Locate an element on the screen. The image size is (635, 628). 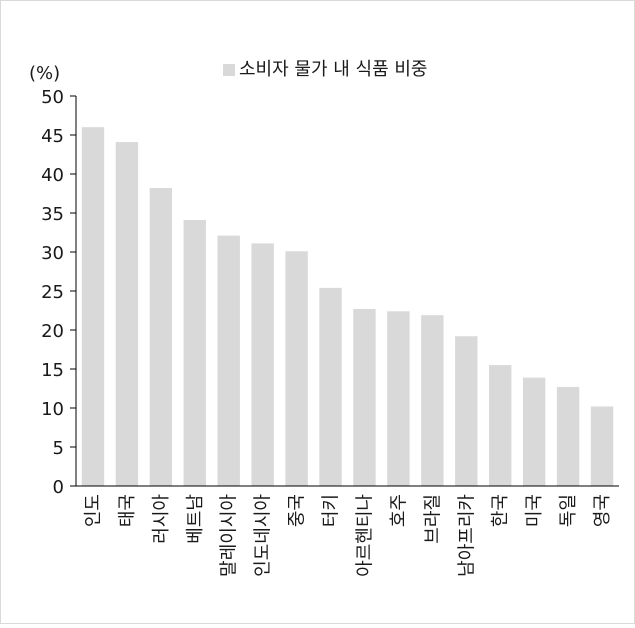
x-tick-label: 독일 is located at coordinates (568, 510).